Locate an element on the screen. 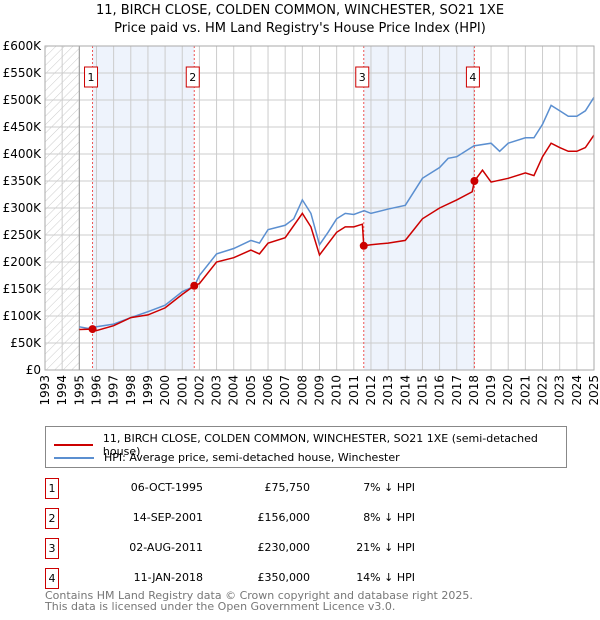  y-tick-label: £300K is located at coordinates (23, 208).